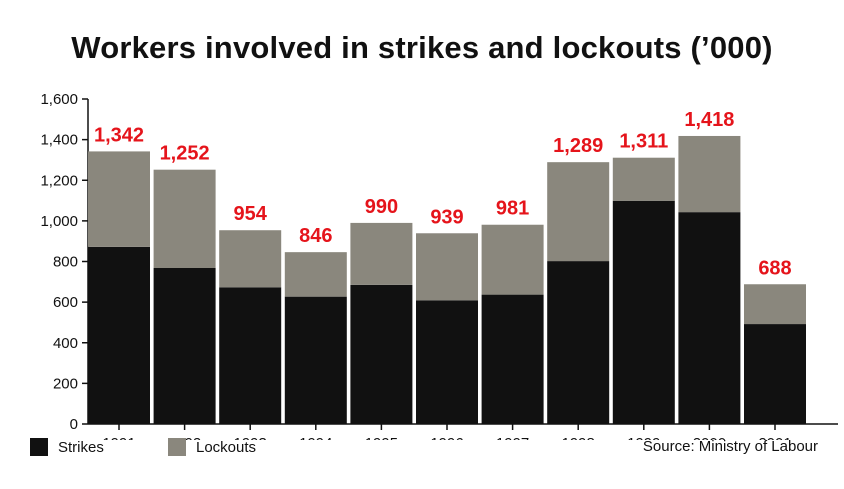 The height and width of the screenshot is (489, 844). What do you see at coordinates (315, 236) in the screenshot?
I see `total-value-label: 846` at bounding box center [315, 236].